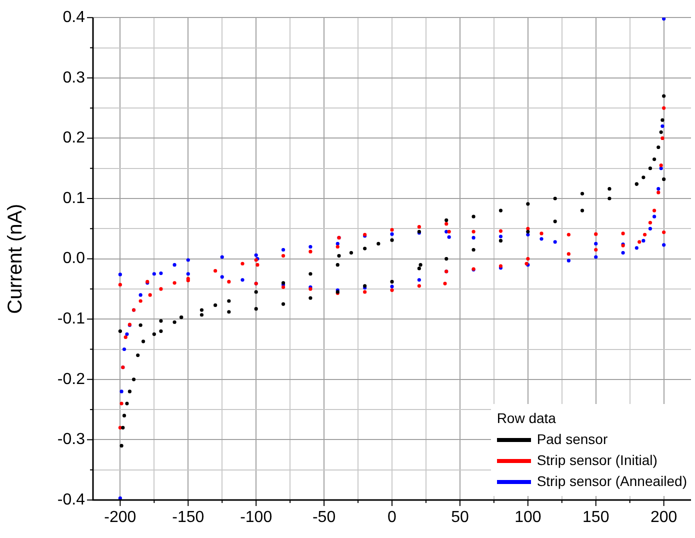 This screenshot has width=695, height=538. Describe the element at coordinates (664, 517) in the screenshot. I see `x-tick-label: 200` at that location.